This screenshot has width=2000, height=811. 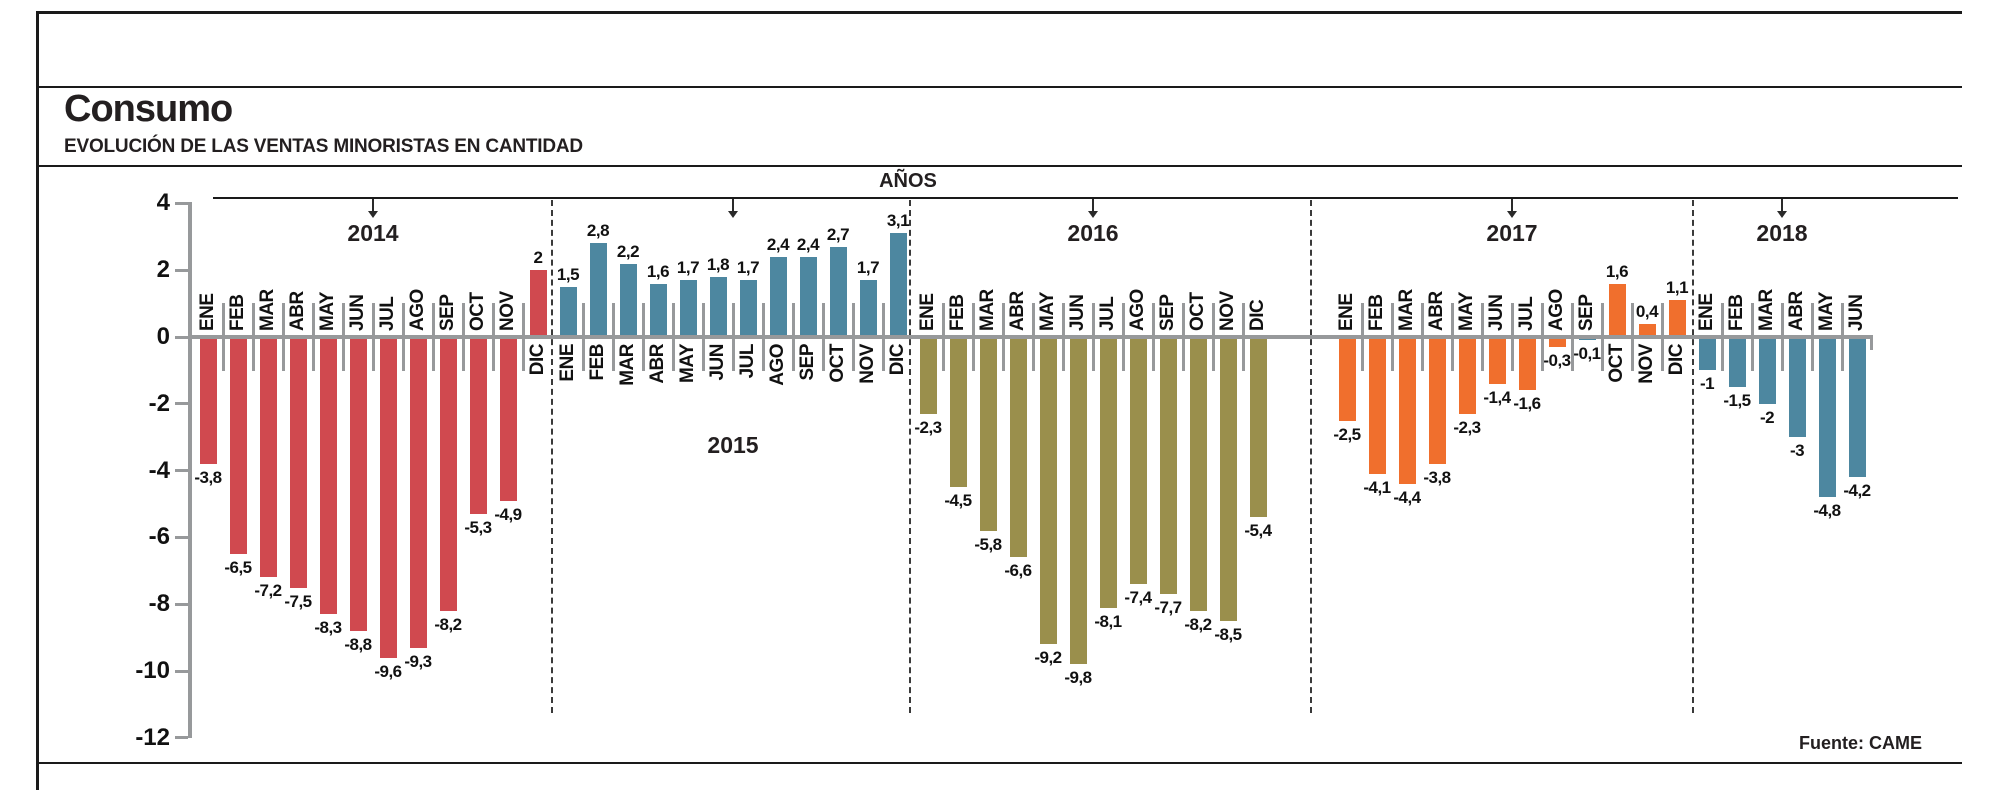 I want to click on month-label-2016-AGO: AGO, so click(x=1137, y=310).